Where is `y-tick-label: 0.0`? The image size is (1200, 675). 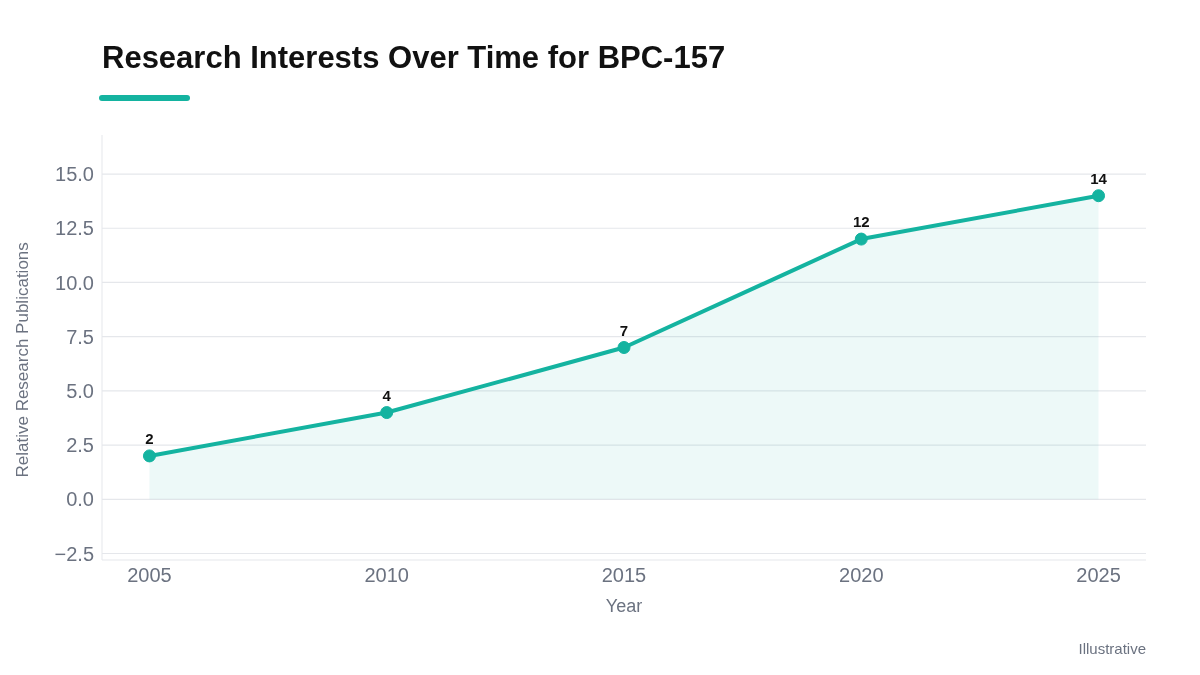 y-tick-label: 0.0 is located at coordinates (80, 499).